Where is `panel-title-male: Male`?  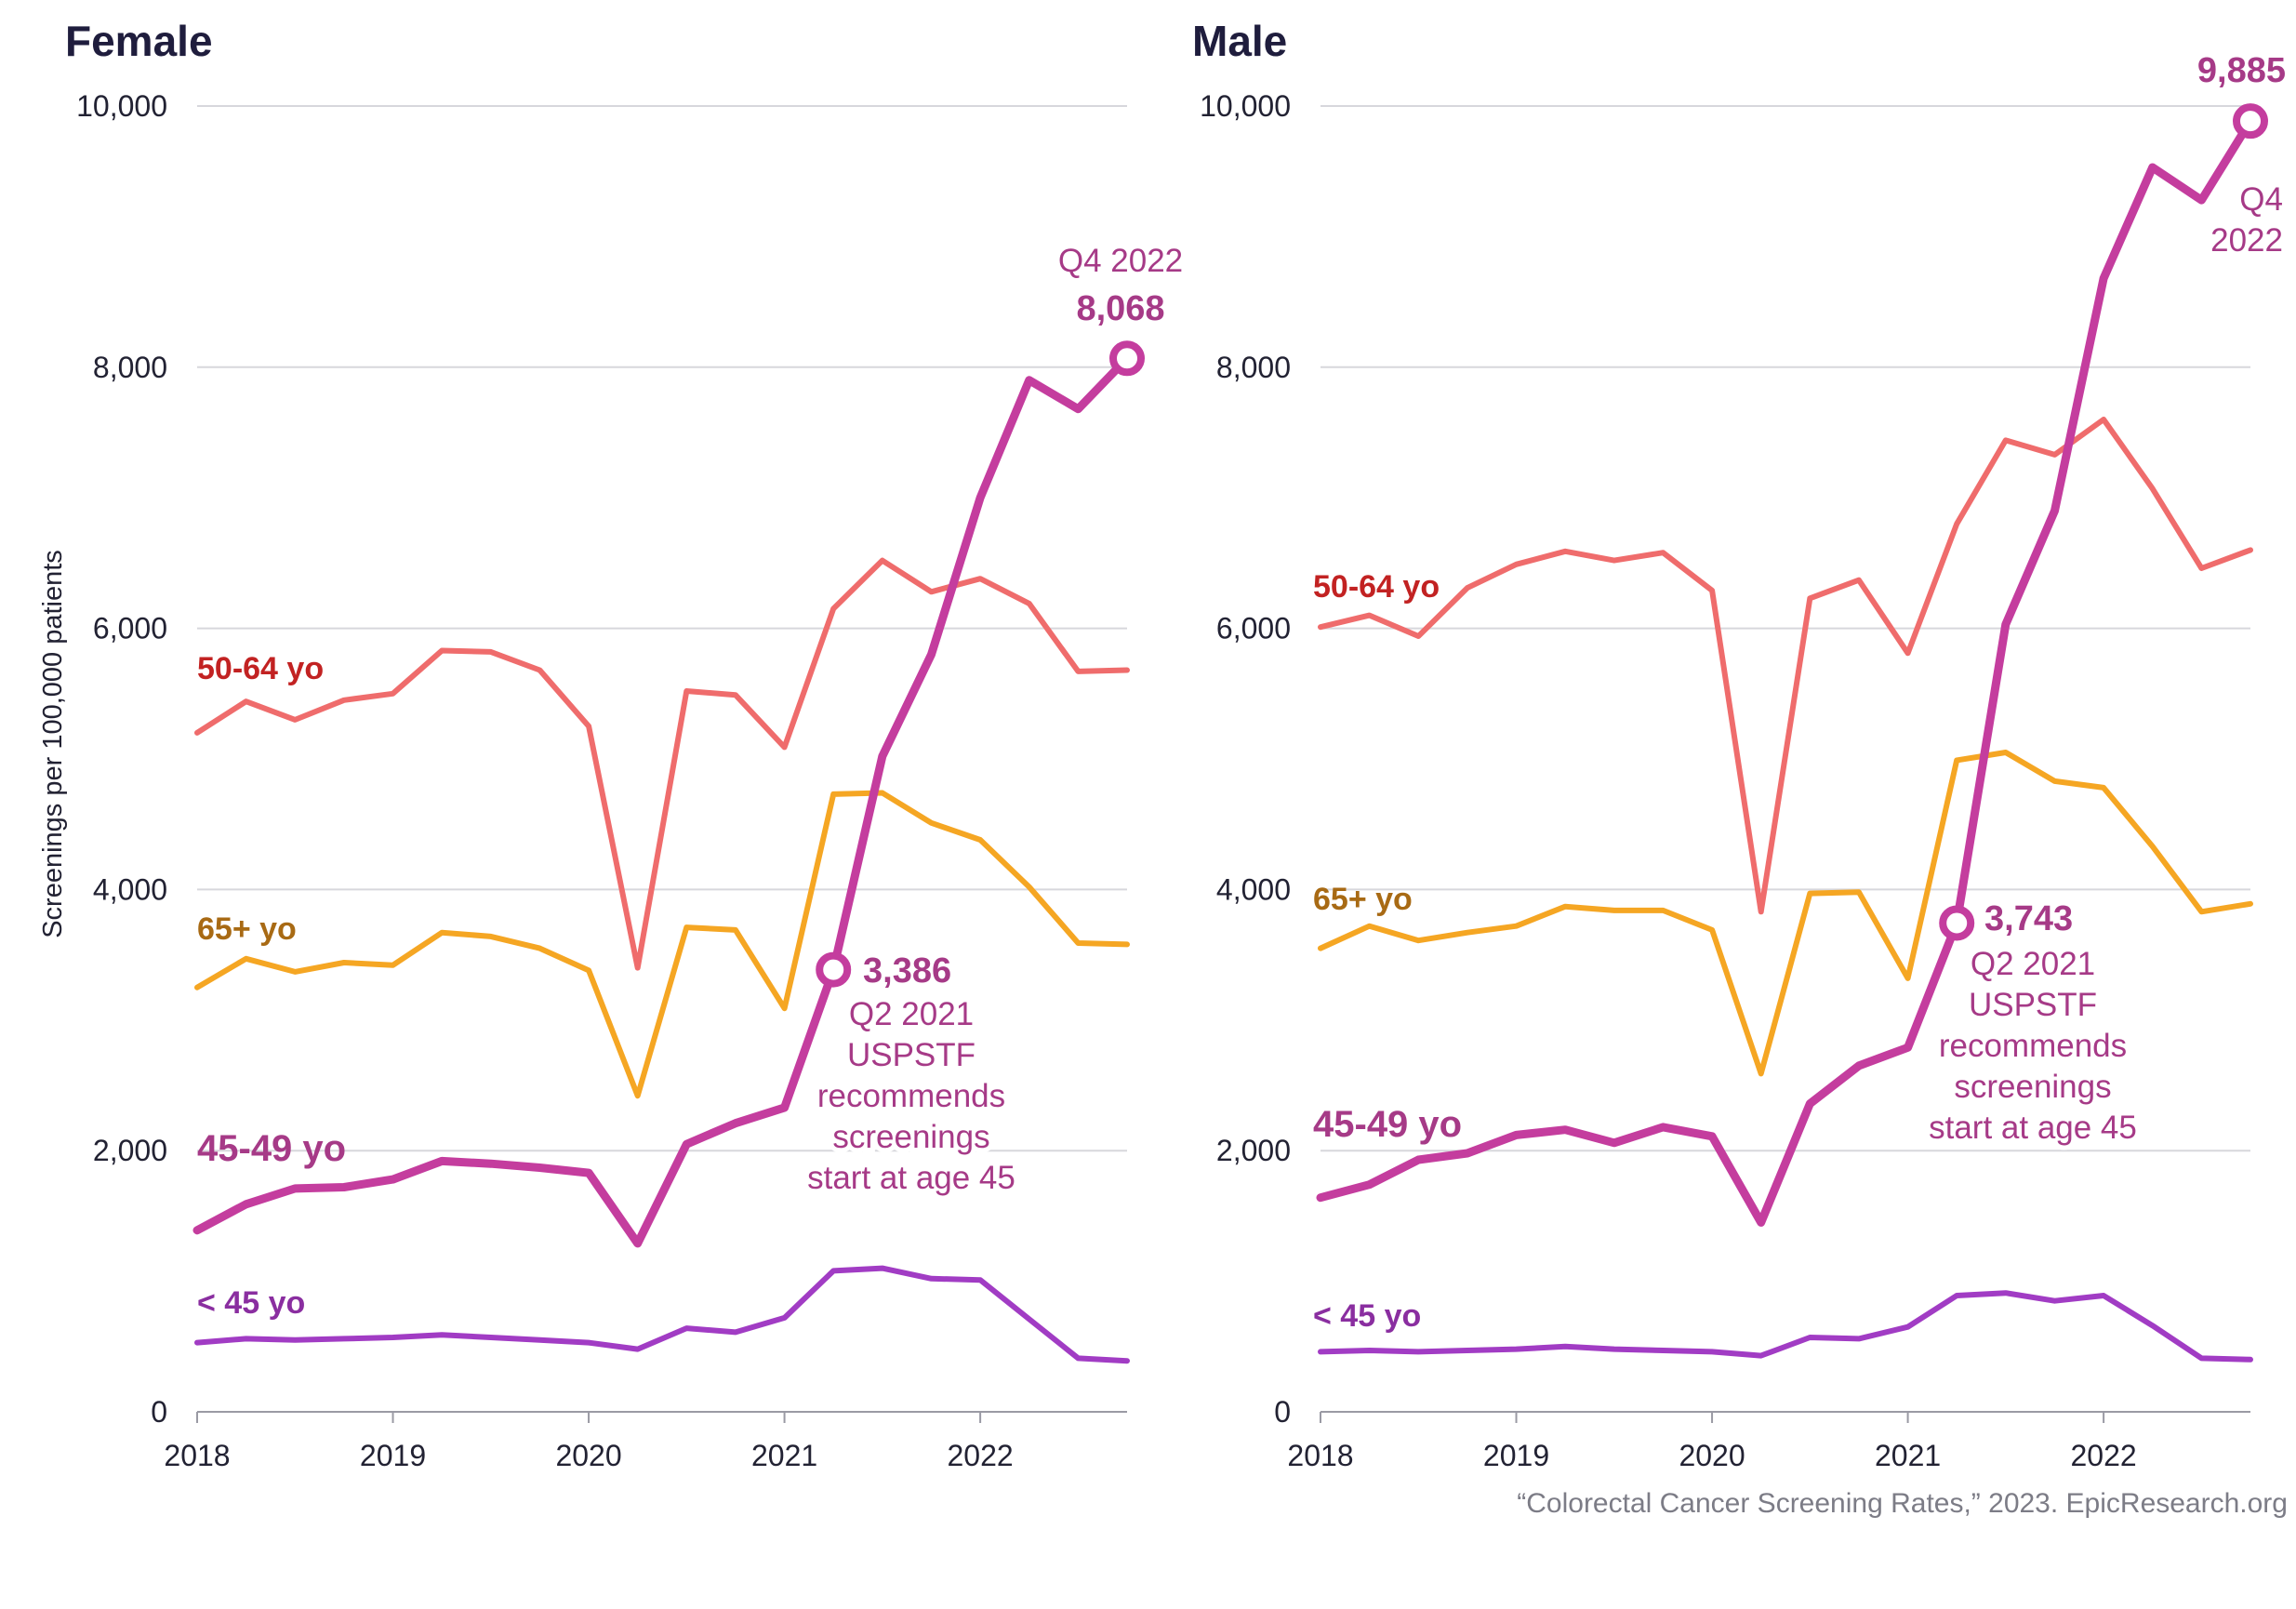
panel-title-male: Male is located at coordinates (1239, 41).